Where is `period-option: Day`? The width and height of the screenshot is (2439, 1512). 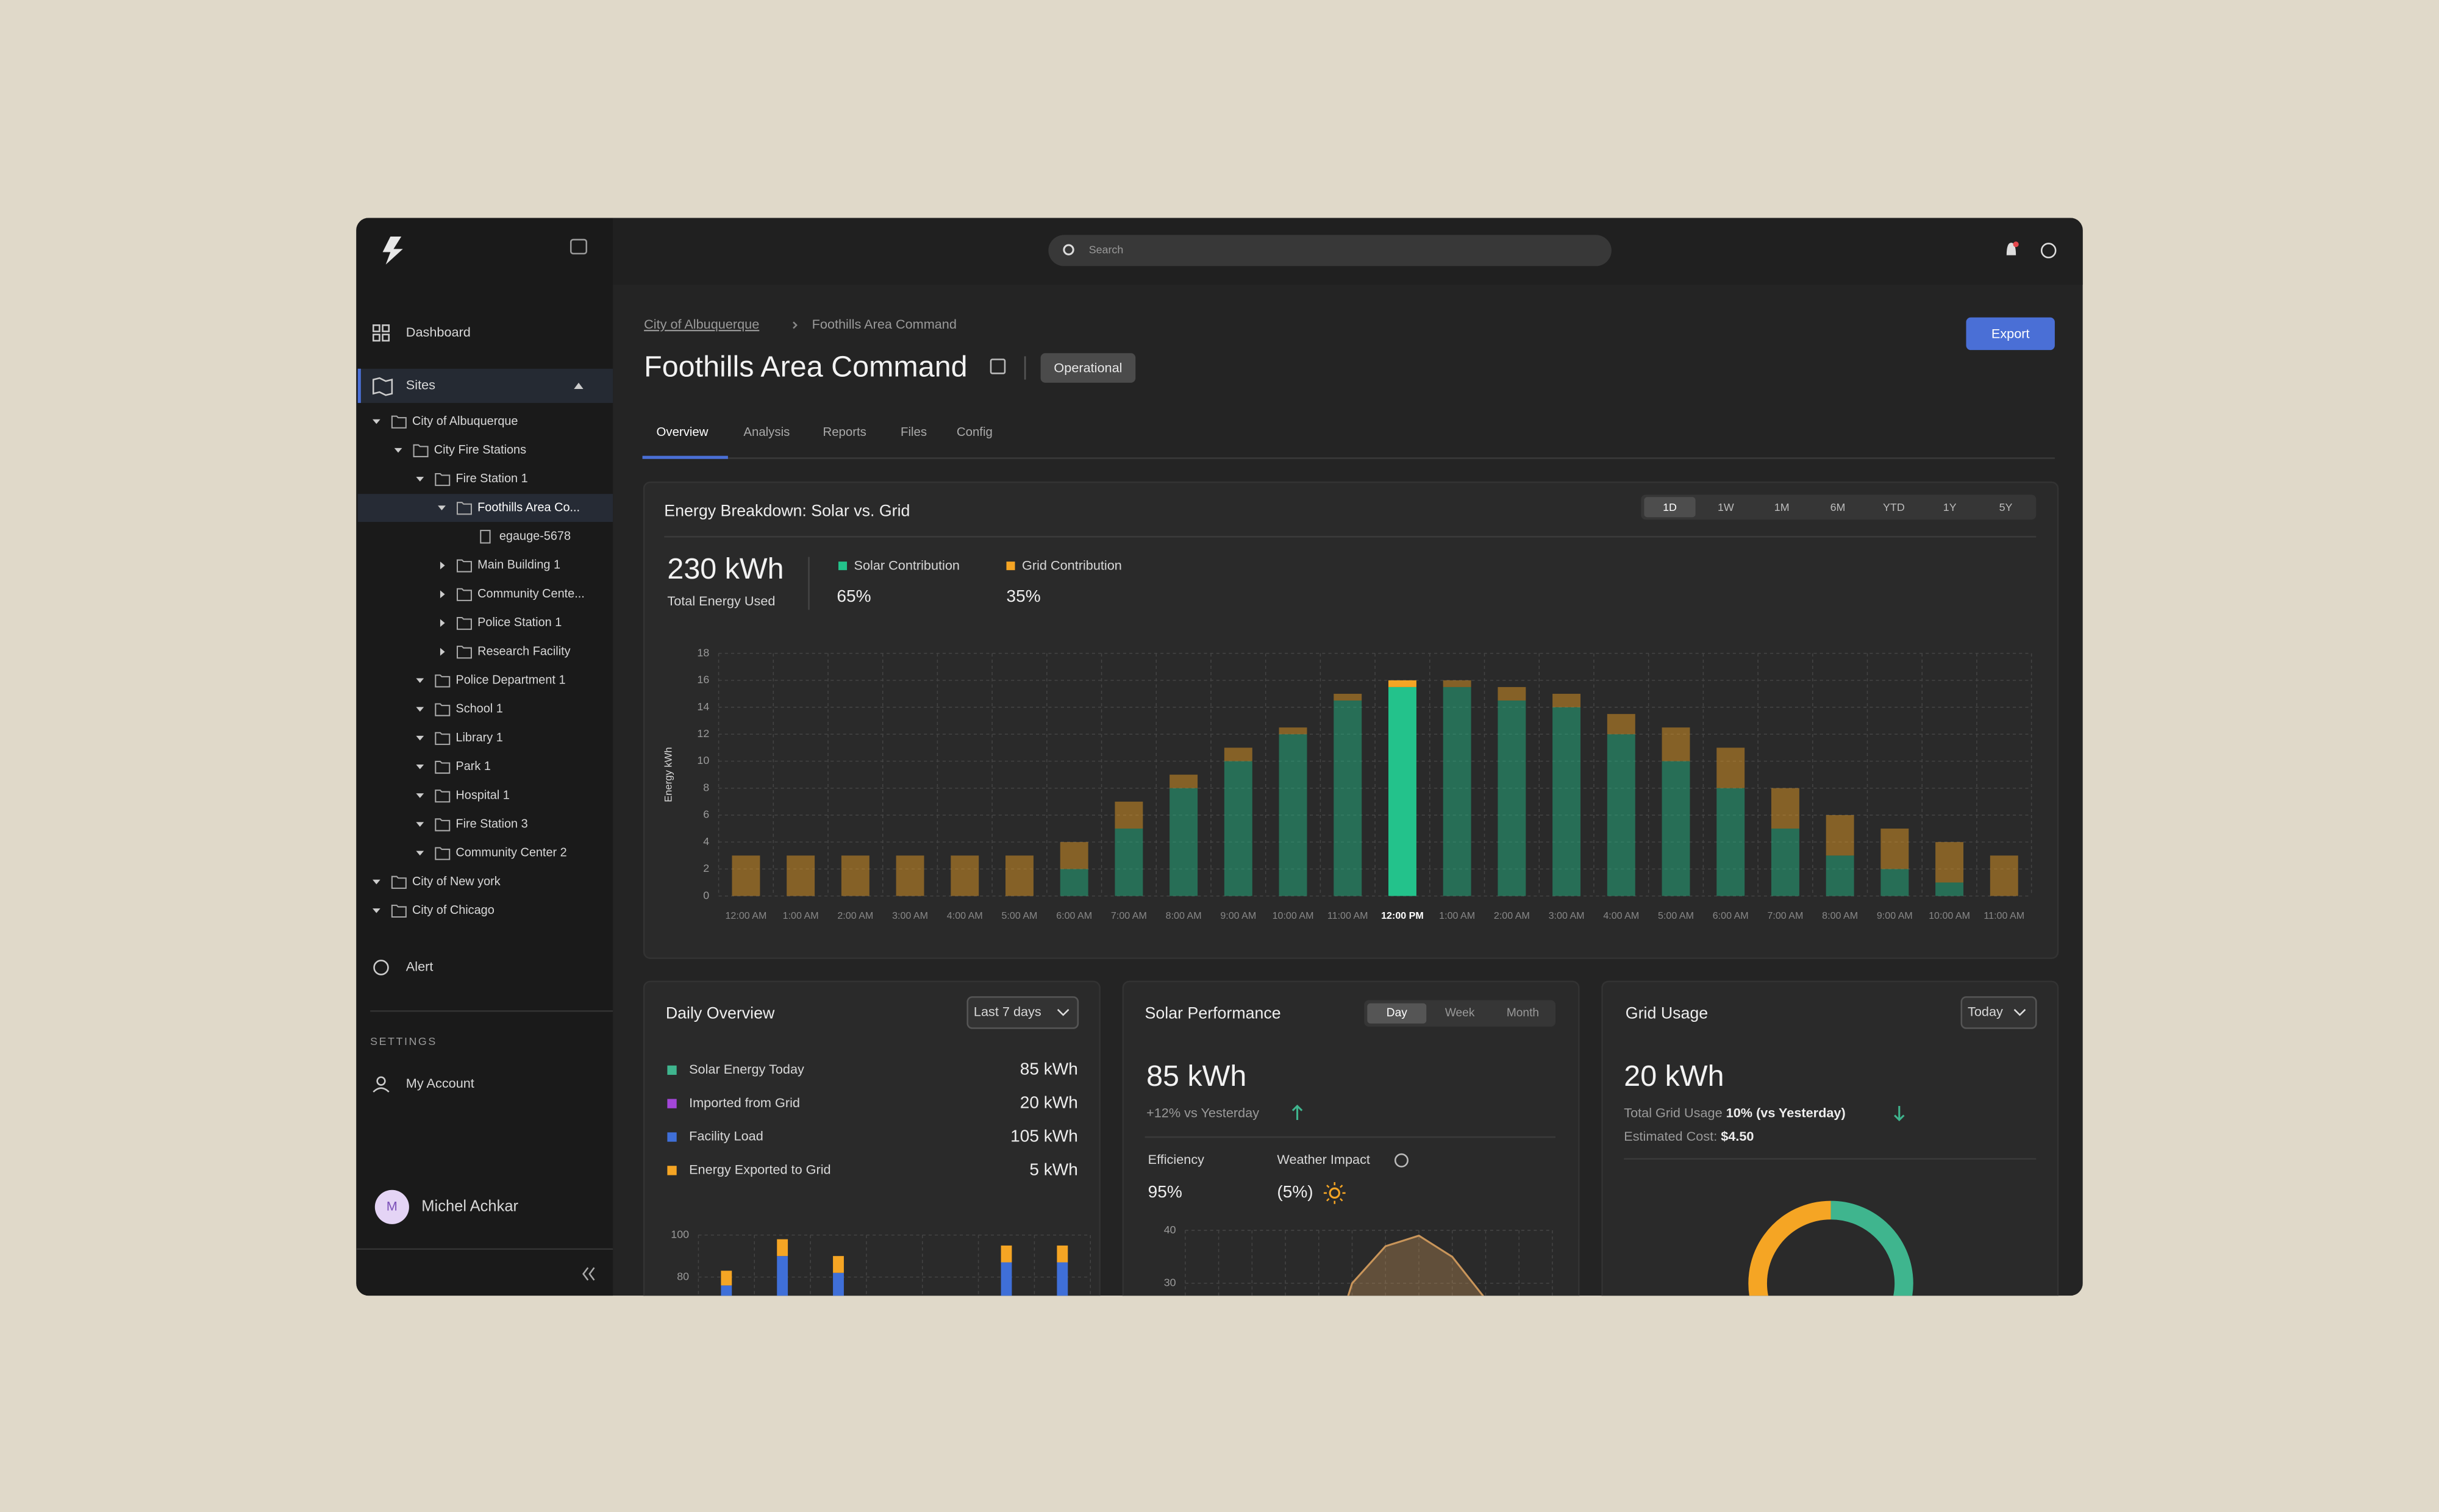 period-option: Day is located at coordinates (1397, 1013).